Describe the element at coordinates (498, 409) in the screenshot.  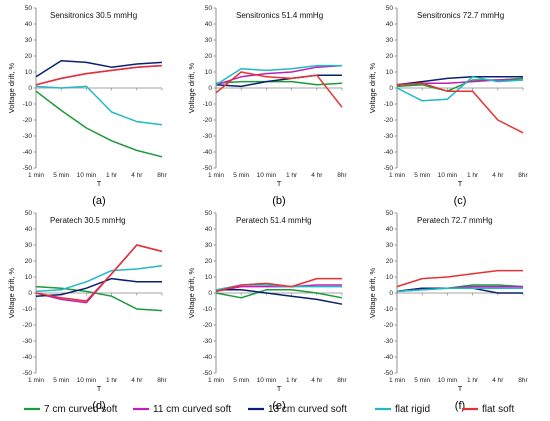
I see `legend-entry-label: flat soft` at that location.